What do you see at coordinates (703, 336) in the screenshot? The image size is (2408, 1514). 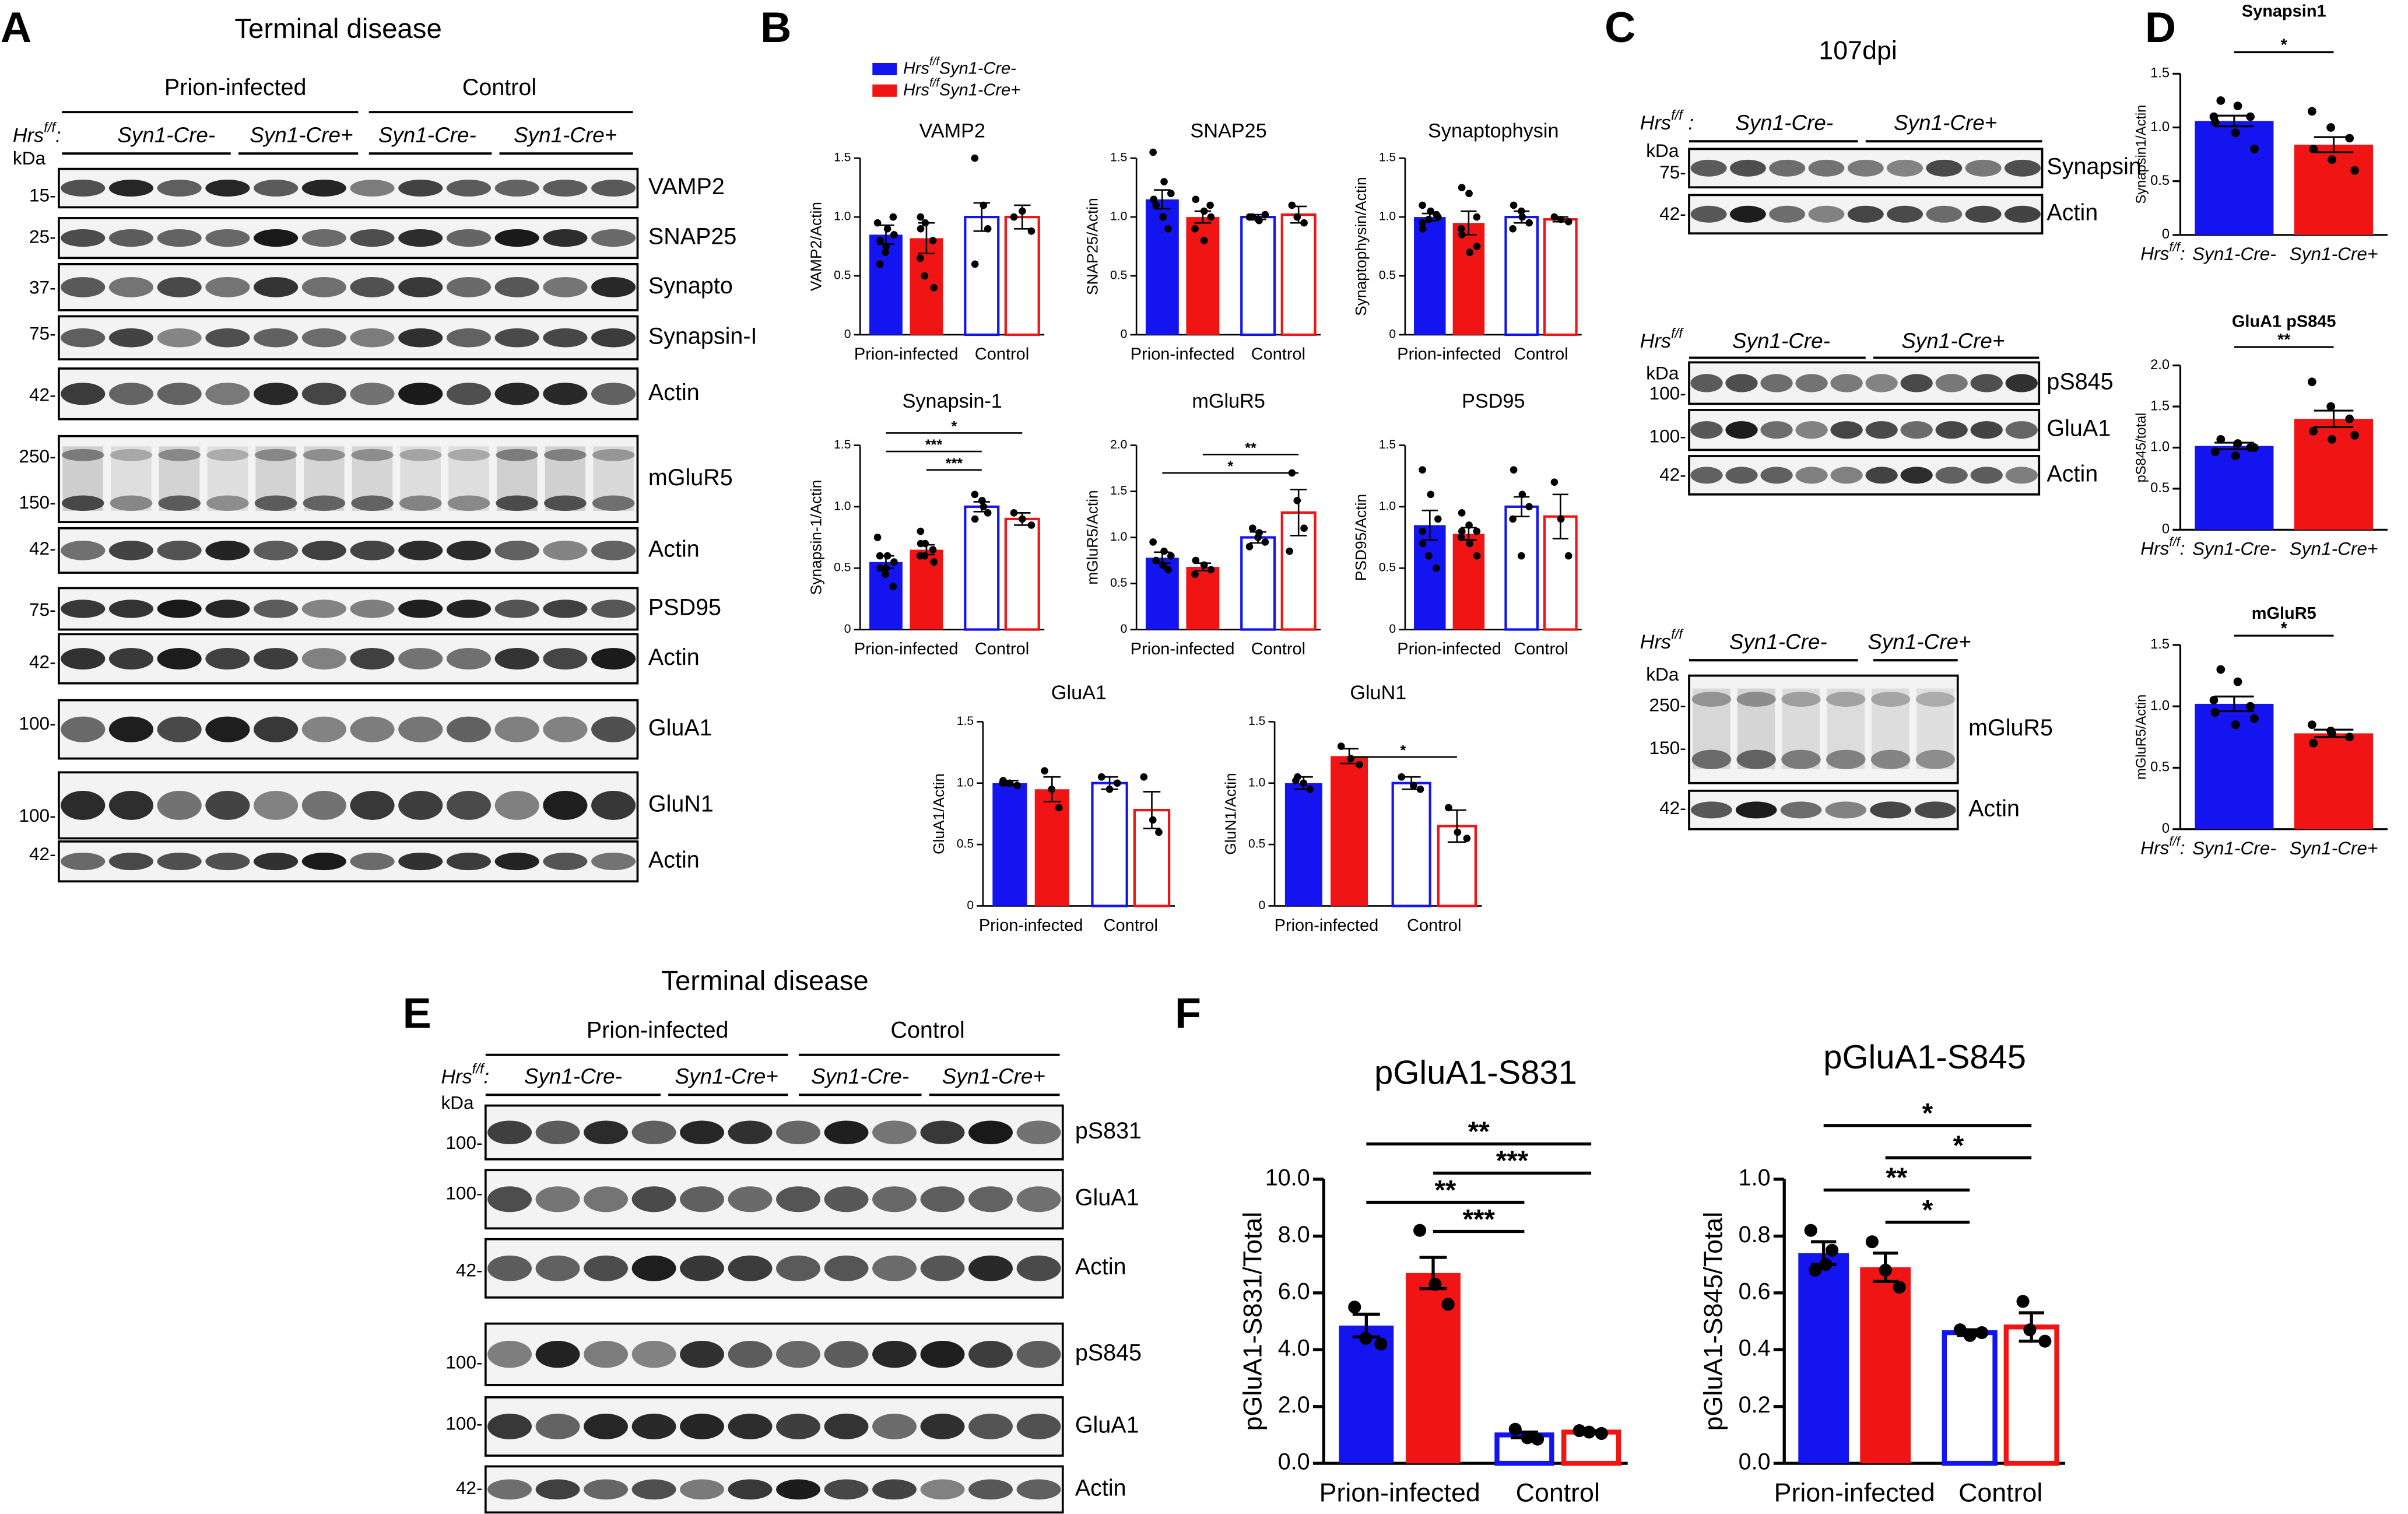 I see `blot-label: Synapsin-I` at bounding box center [703, 336].